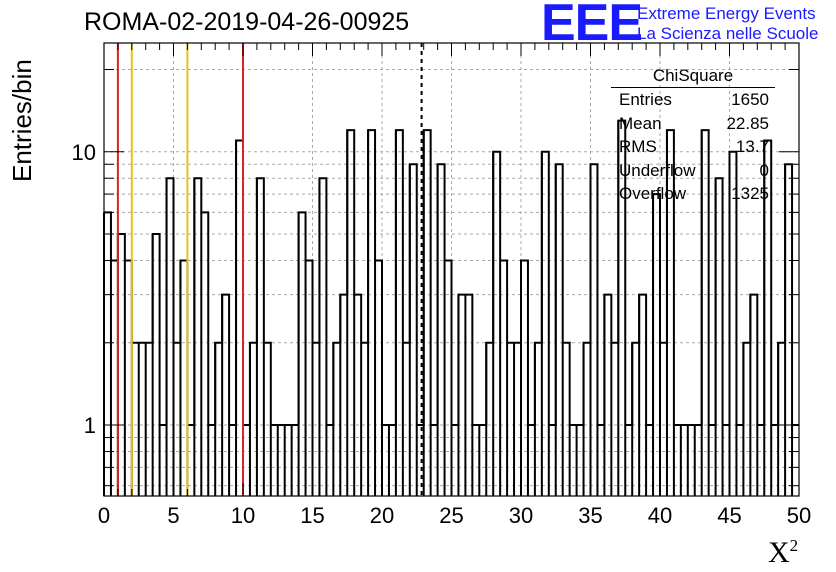 The height and width of the screenshot is (572, 836). Describe the element at coordinates (638, 146) in the screenshot. I see `stats-label: RMS` at that location.